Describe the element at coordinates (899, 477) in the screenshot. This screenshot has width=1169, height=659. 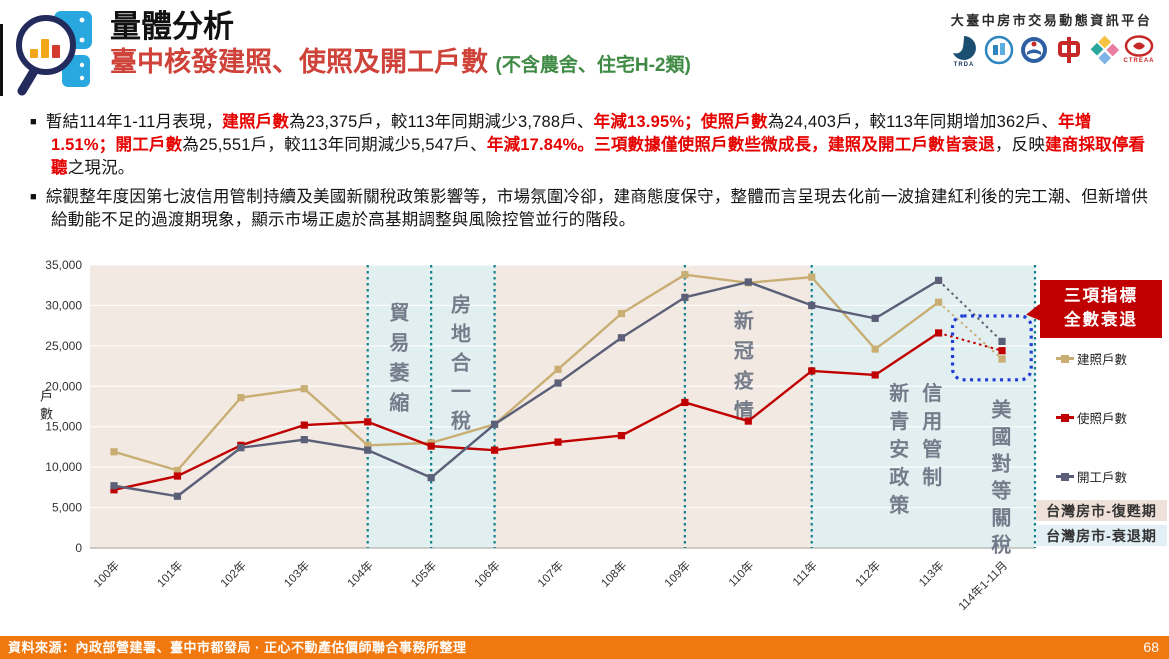
I see `svg-text: 政` at that location.